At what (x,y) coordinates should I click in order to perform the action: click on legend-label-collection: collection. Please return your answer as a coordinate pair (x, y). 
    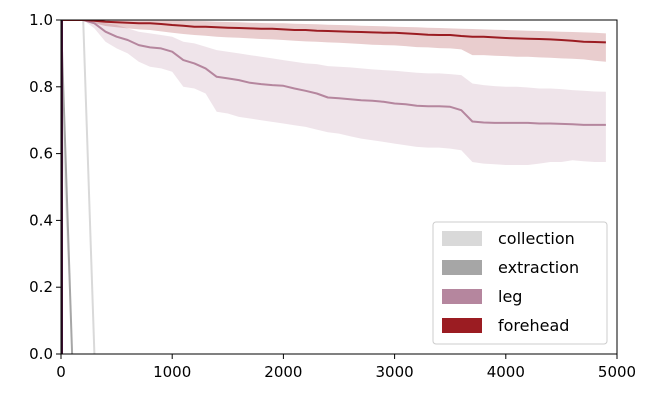
    Looking at the image, I should click on (536, 238).